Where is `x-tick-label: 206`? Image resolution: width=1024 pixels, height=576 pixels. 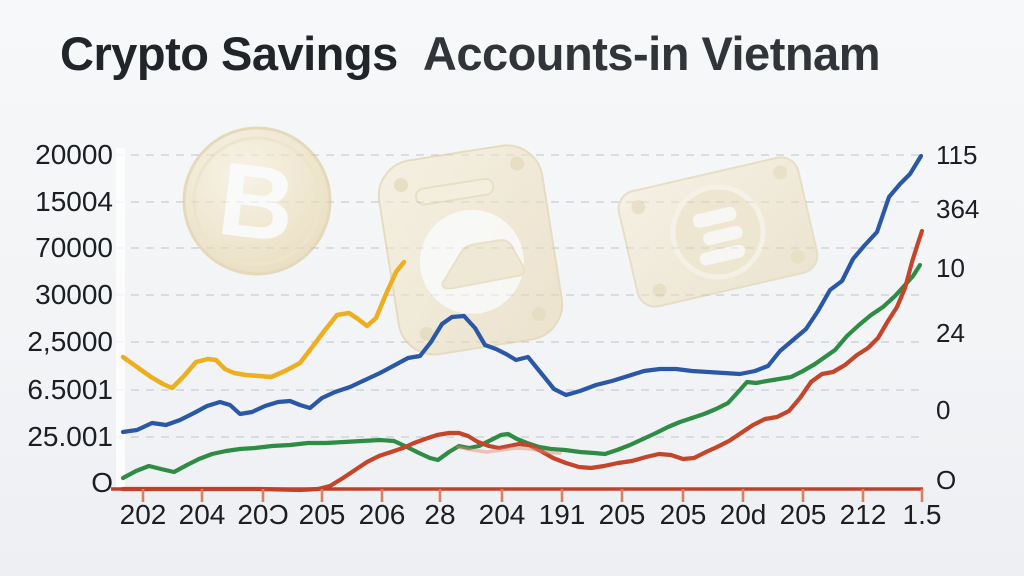 x-tick-label: 206 is located at coordinates (382, 514).